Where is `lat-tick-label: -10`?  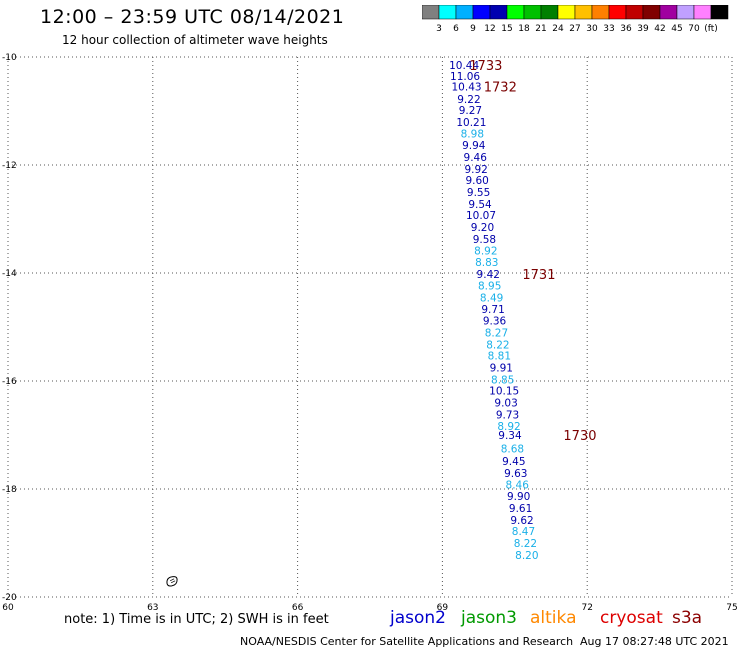
lat-tick-label: -10 is located at coordinates (9, 58).